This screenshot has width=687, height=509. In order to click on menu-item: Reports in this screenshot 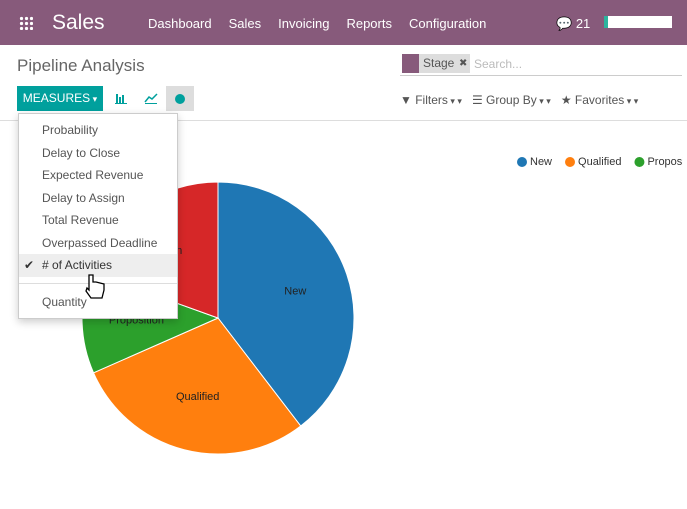, I will do `click(369, 23)`.